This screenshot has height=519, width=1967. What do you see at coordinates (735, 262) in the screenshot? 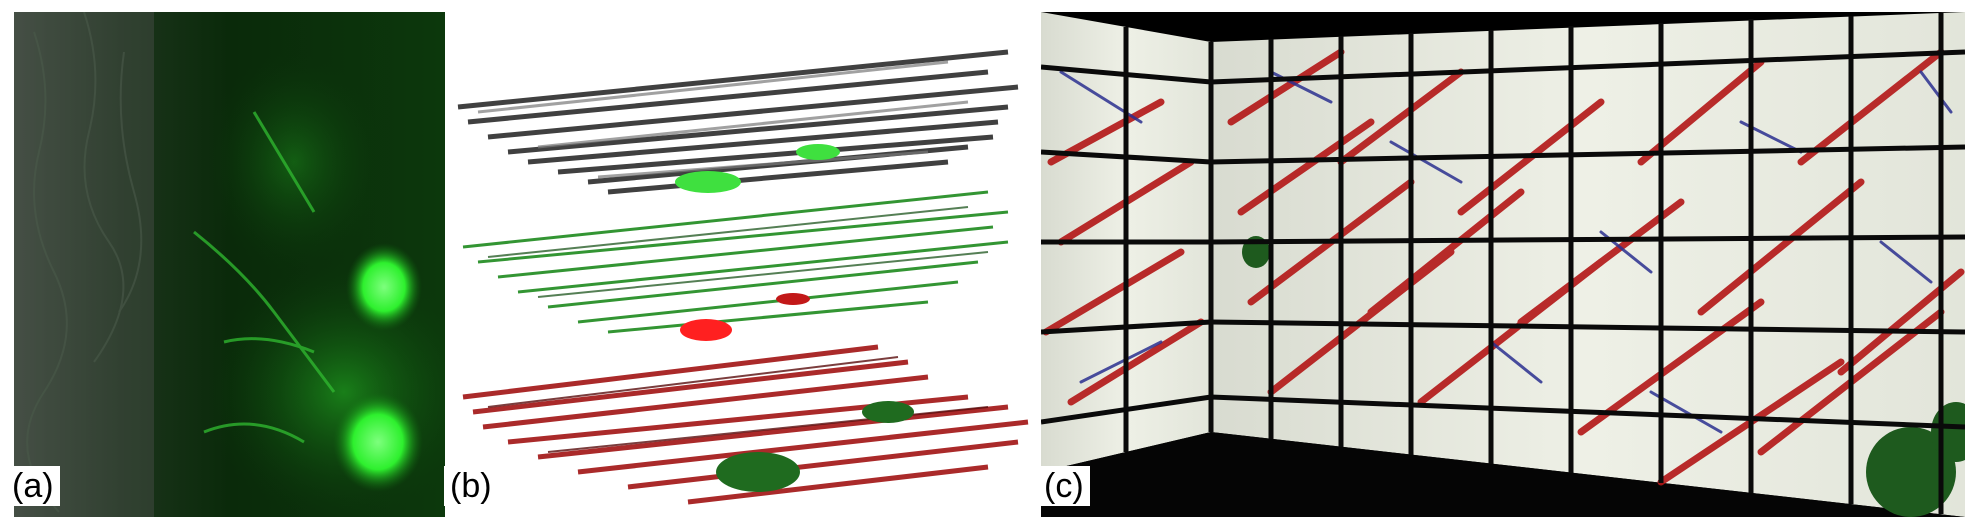
I see `green-layer` at bounding box center [735, 262].